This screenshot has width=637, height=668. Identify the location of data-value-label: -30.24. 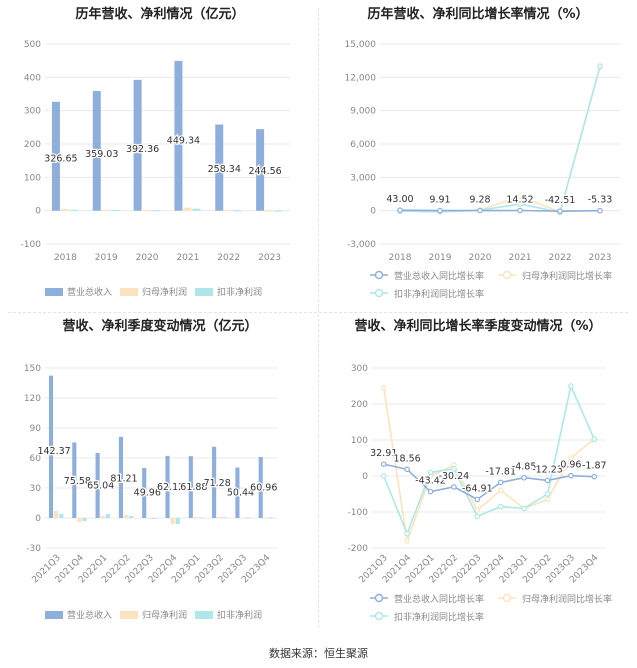
(454, 476).